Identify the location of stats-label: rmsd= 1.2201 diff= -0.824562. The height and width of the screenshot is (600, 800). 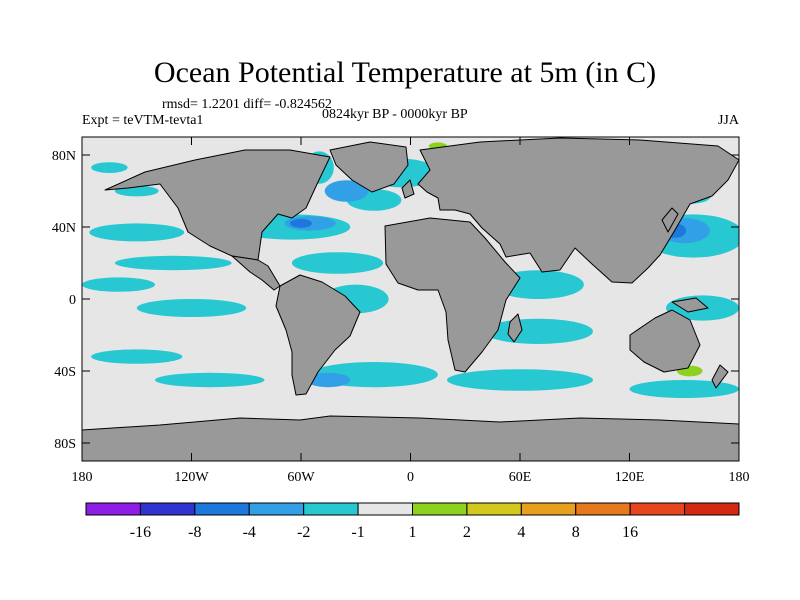
(247, 104).